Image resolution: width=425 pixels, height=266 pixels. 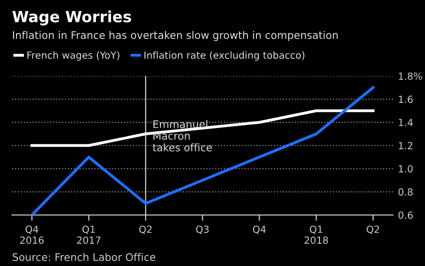 What do you see at coordinates (405, 99) in the screenshot?
I see `y-tick-label: 1.6` at bounding box center [405, 99].